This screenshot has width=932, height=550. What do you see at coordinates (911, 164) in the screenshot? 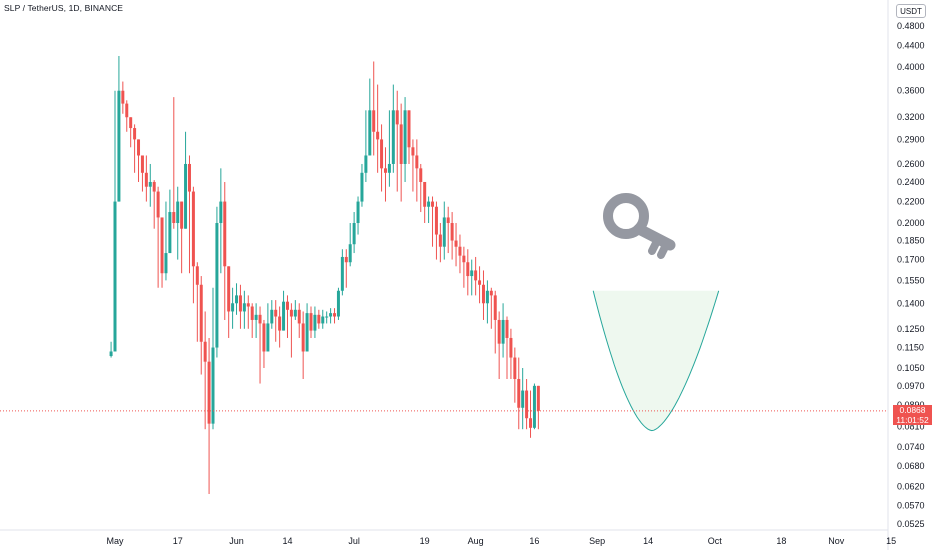
I see `price-tick-label: 0.2600` at bounding box center [911, 164].